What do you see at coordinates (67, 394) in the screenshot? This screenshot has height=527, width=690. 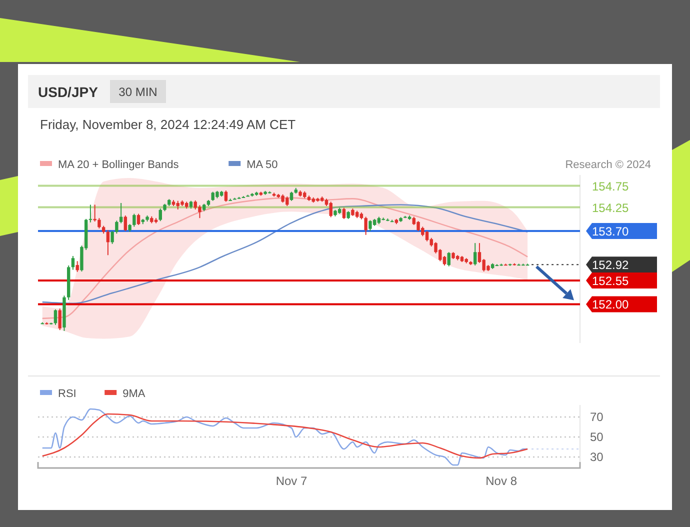 I see `legend-label: RSI` at bounding box center [67, 394].